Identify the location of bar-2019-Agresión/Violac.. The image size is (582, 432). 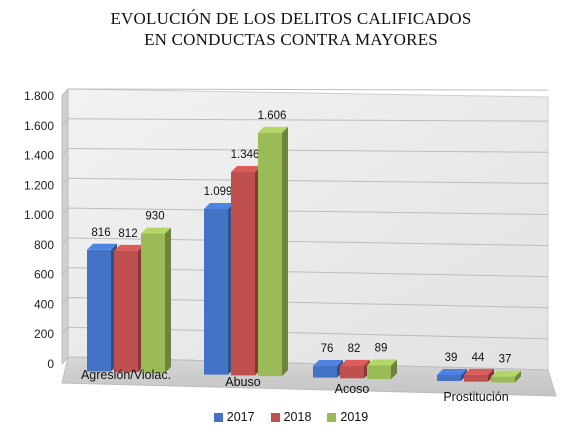
(156, 300).